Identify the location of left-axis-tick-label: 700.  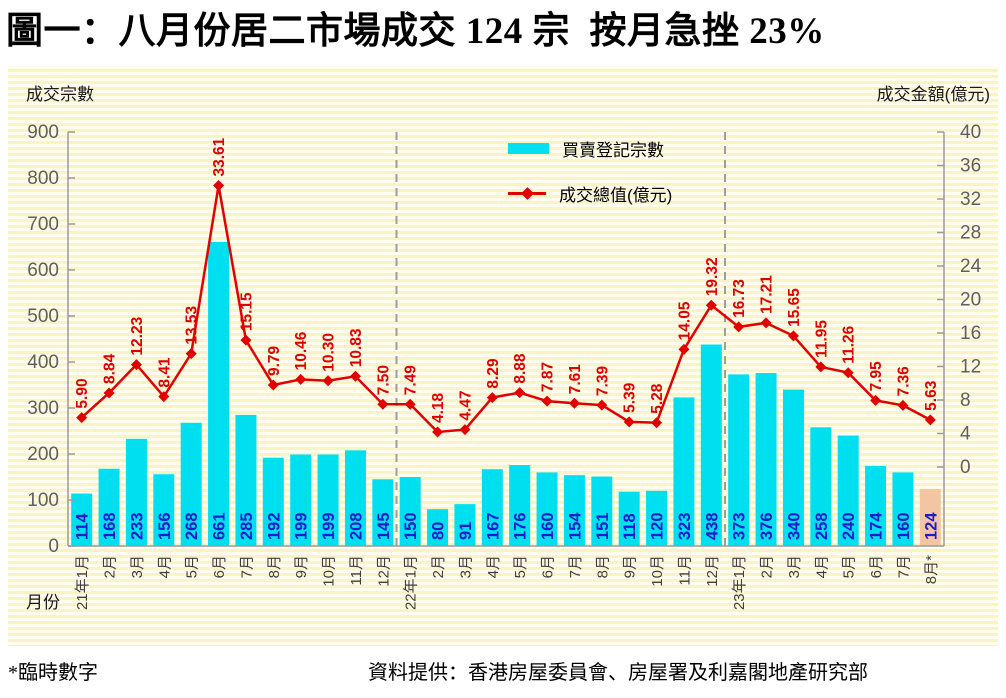
(43, 224).